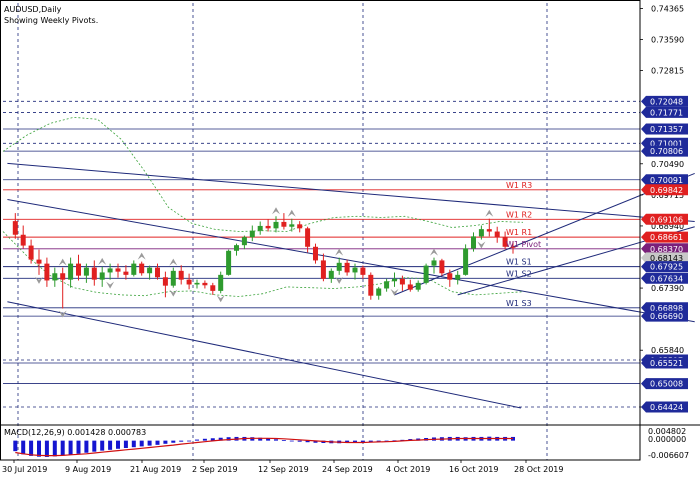  I want to click on pivot-label: W1 S2, so click(519, 273).